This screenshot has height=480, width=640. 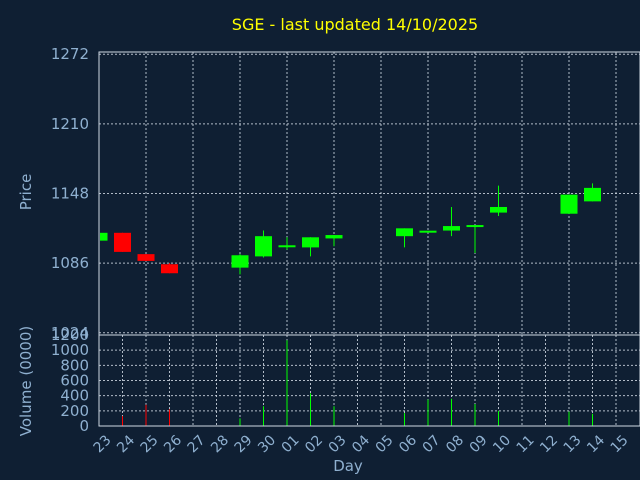 What do you see at coordinates (126, 444) in the screenshot?
I see `x-tick-label: 24` at bounding box center [126, 444].